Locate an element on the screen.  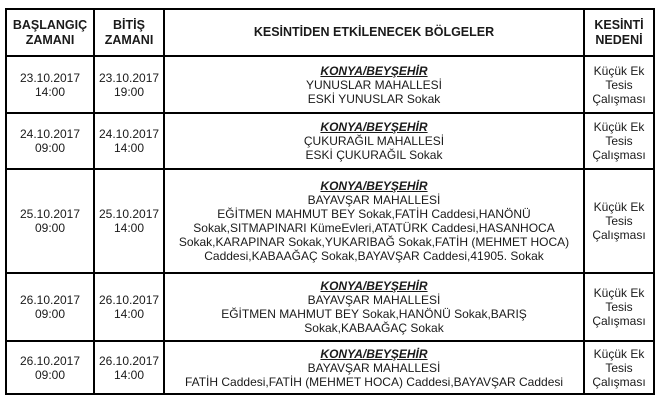
district-label: YUNUSLAR MAHALLESİ is located at coordinates (374, 84).